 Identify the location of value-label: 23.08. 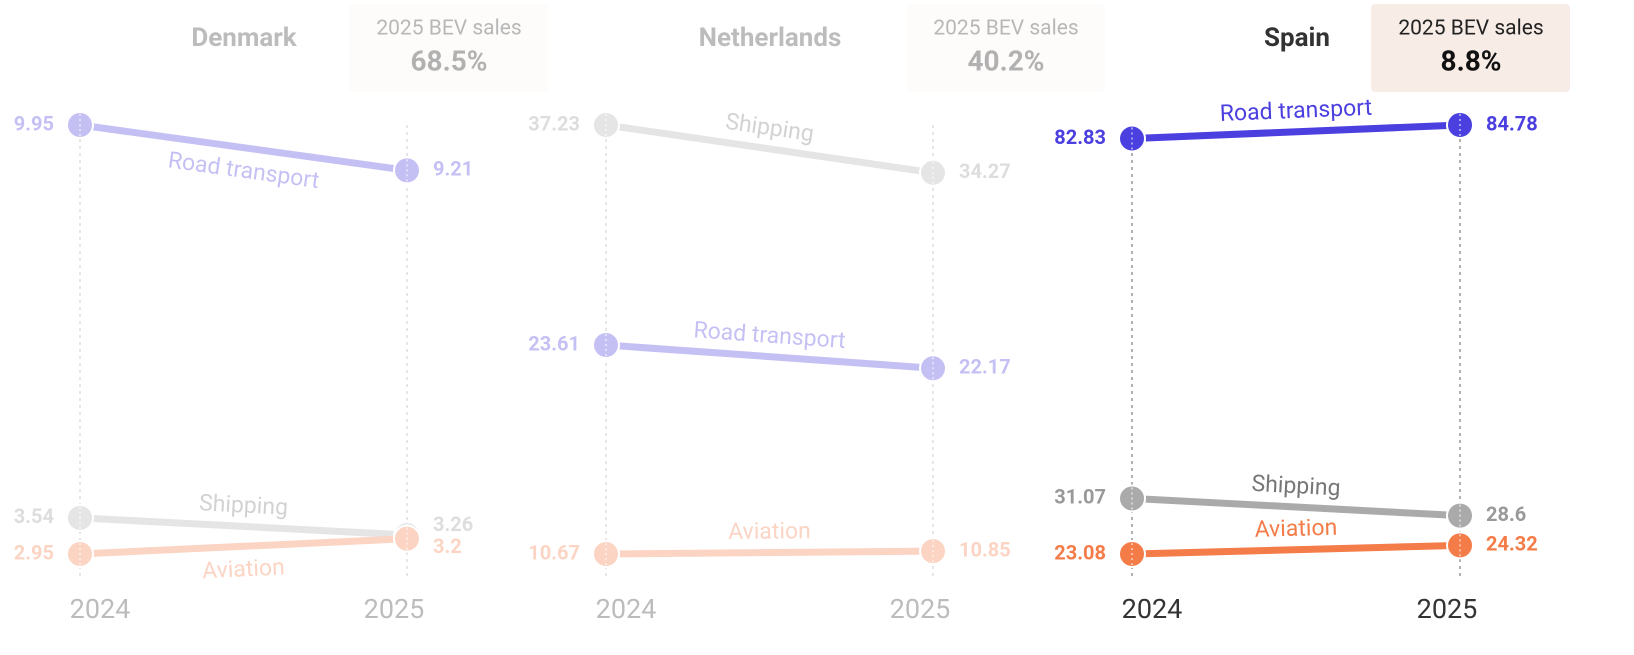
(1080, 552).